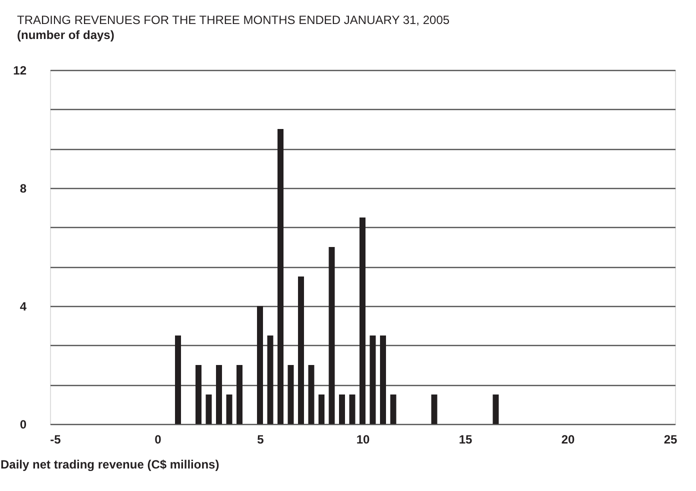 The width and height of the screenshot is (696, 491). Describe the element at coordinates (56, 439) in the screenshot. I see `x-tick-label: -5` at that location.